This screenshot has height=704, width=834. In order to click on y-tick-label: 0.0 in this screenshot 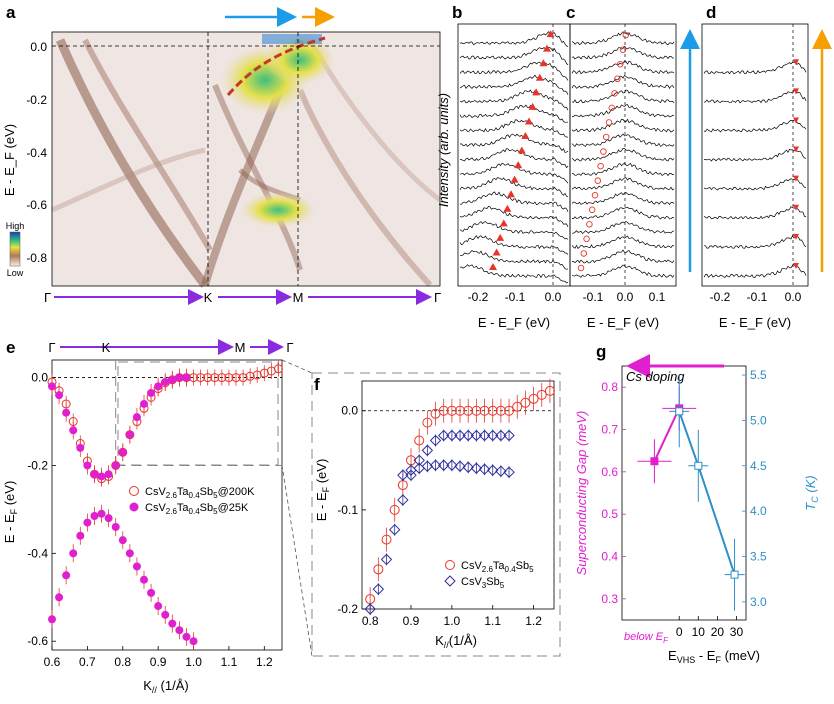, I will do `click(39, 378)`.